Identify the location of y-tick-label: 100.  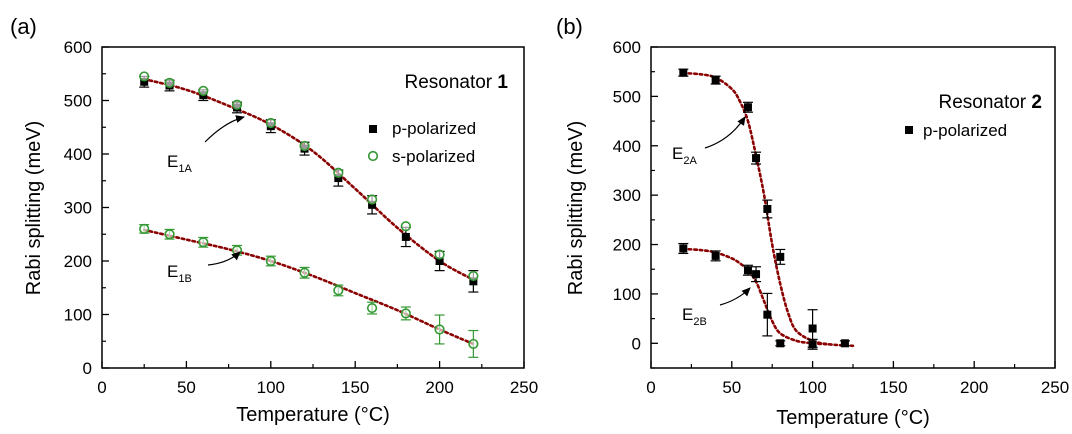
(627, 294).